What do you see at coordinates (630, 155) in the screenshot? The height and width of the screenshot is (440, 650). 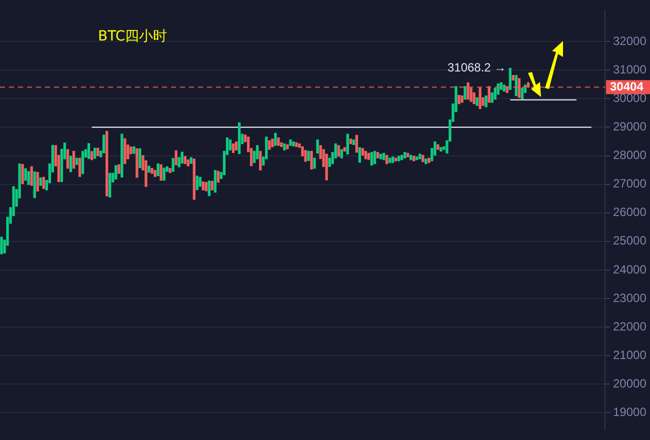 I see `y-tick-label: 28000` at bounding box center [630, 155].